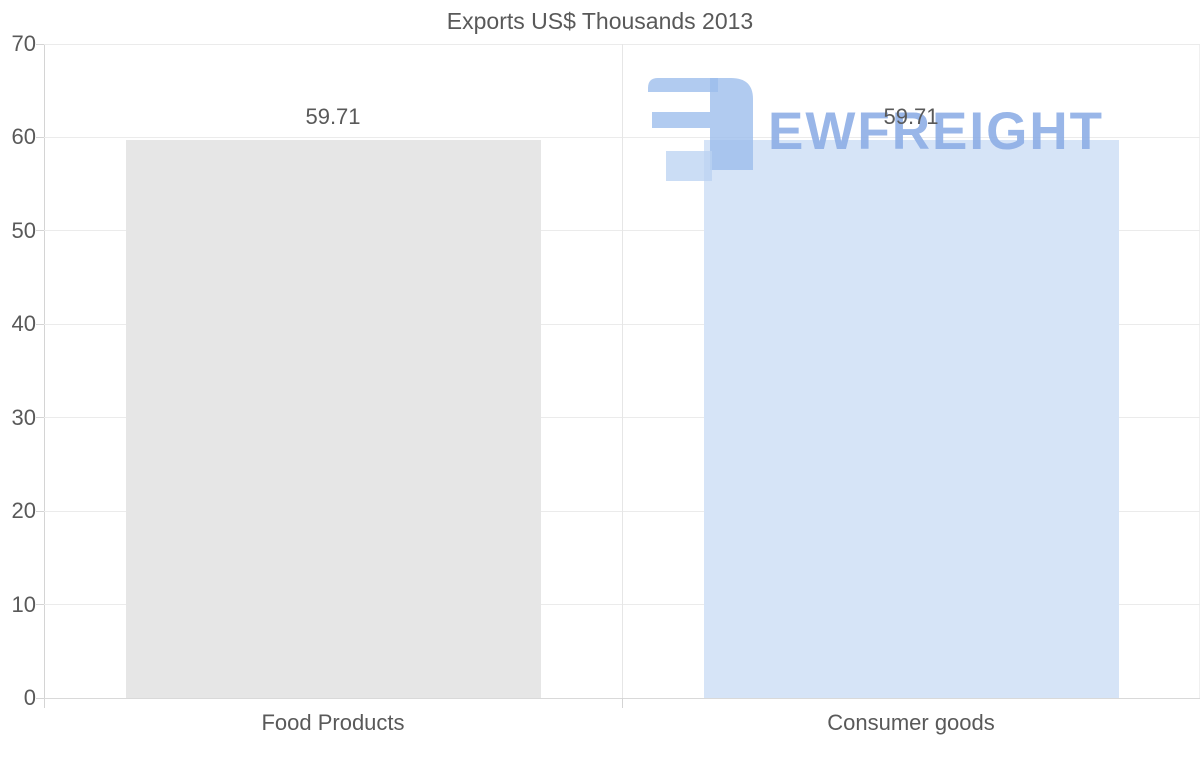  Describe the element at coordinates (23, 604) in the screenshot. I see `y-tick-label-10: 10` at that location.